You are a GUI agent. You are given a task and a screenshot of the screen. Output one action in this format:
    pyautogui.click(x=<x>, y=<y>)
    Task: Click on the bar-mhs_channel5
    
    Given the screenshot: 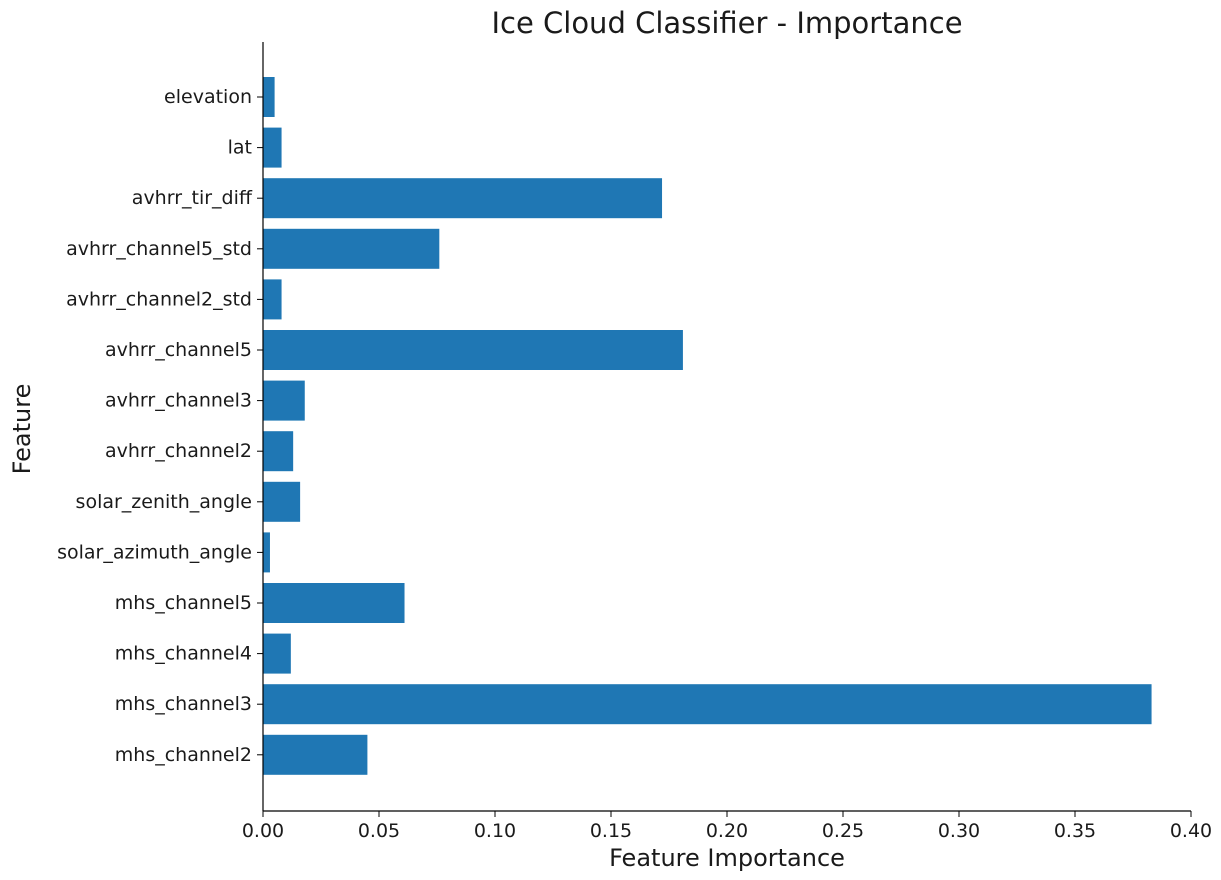 What is the action you would take?
    pyautogui.click(x=334, y=603)
    